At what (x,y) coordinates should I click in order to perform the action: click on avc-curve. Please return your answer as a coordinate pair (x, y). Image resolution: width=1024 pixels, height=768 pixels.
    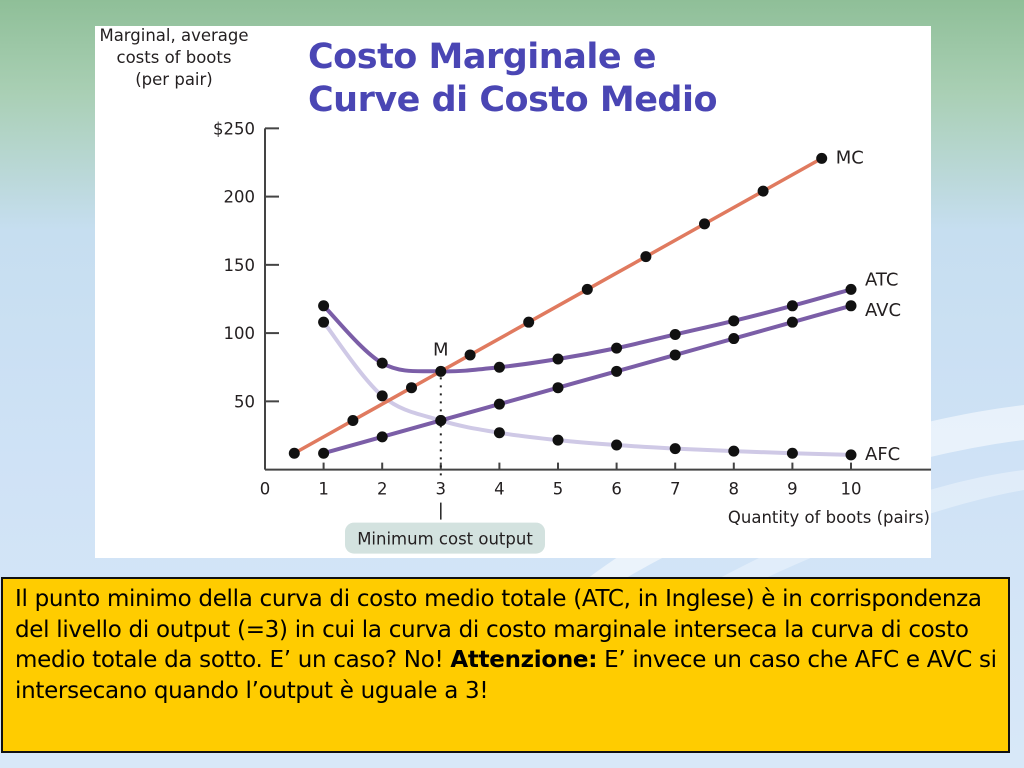
    Looking at the image, I should click on (587, 379).